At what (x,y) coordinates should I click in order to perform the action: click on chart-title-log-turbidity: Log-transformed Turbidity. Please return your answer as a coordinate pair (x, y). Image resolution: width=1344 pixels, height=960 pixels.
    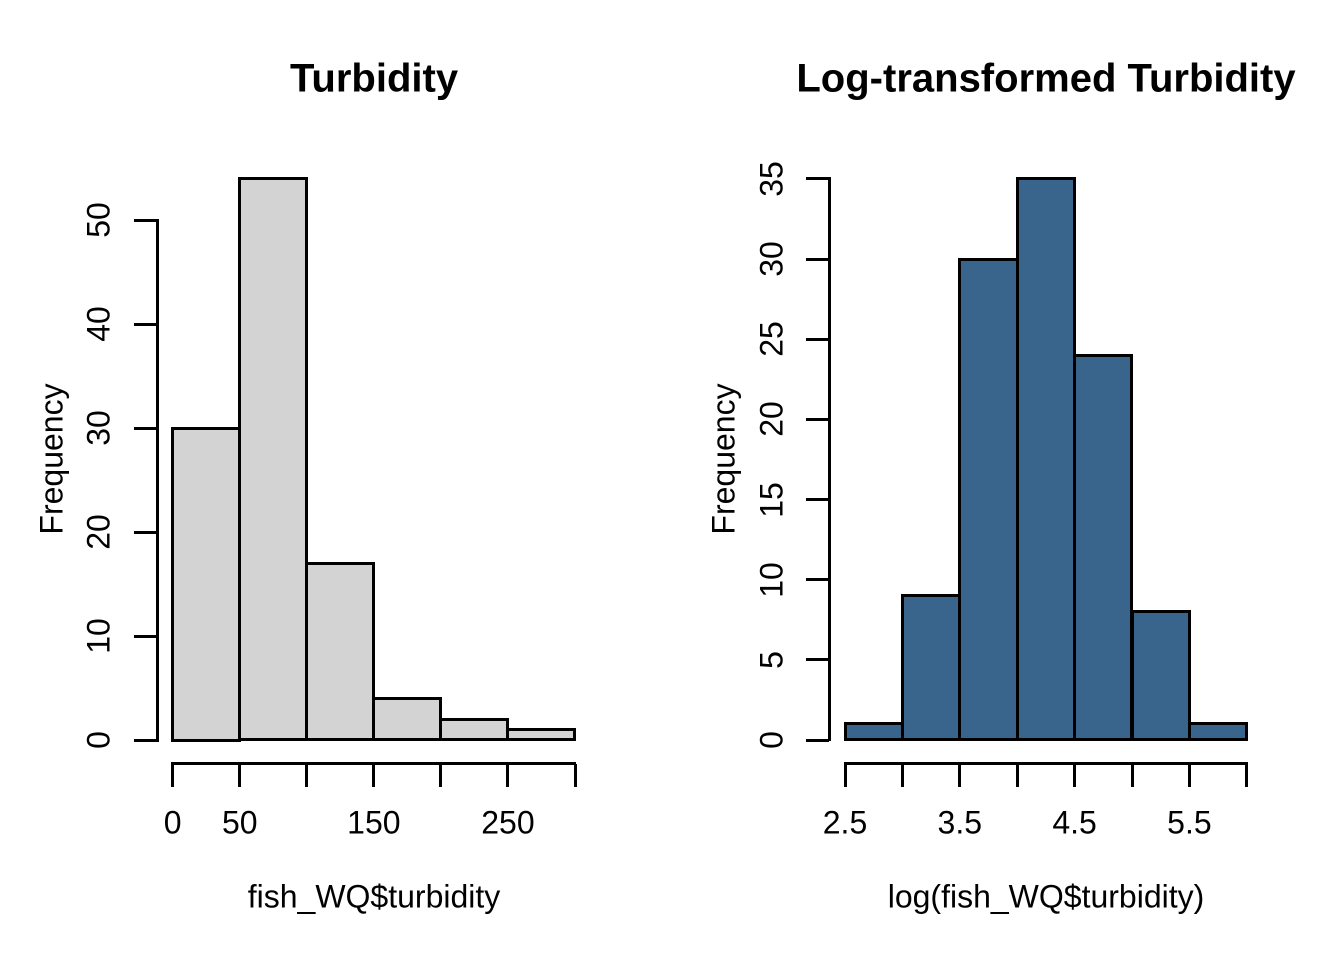
    Looking at the image, I should click on (1046, 78).